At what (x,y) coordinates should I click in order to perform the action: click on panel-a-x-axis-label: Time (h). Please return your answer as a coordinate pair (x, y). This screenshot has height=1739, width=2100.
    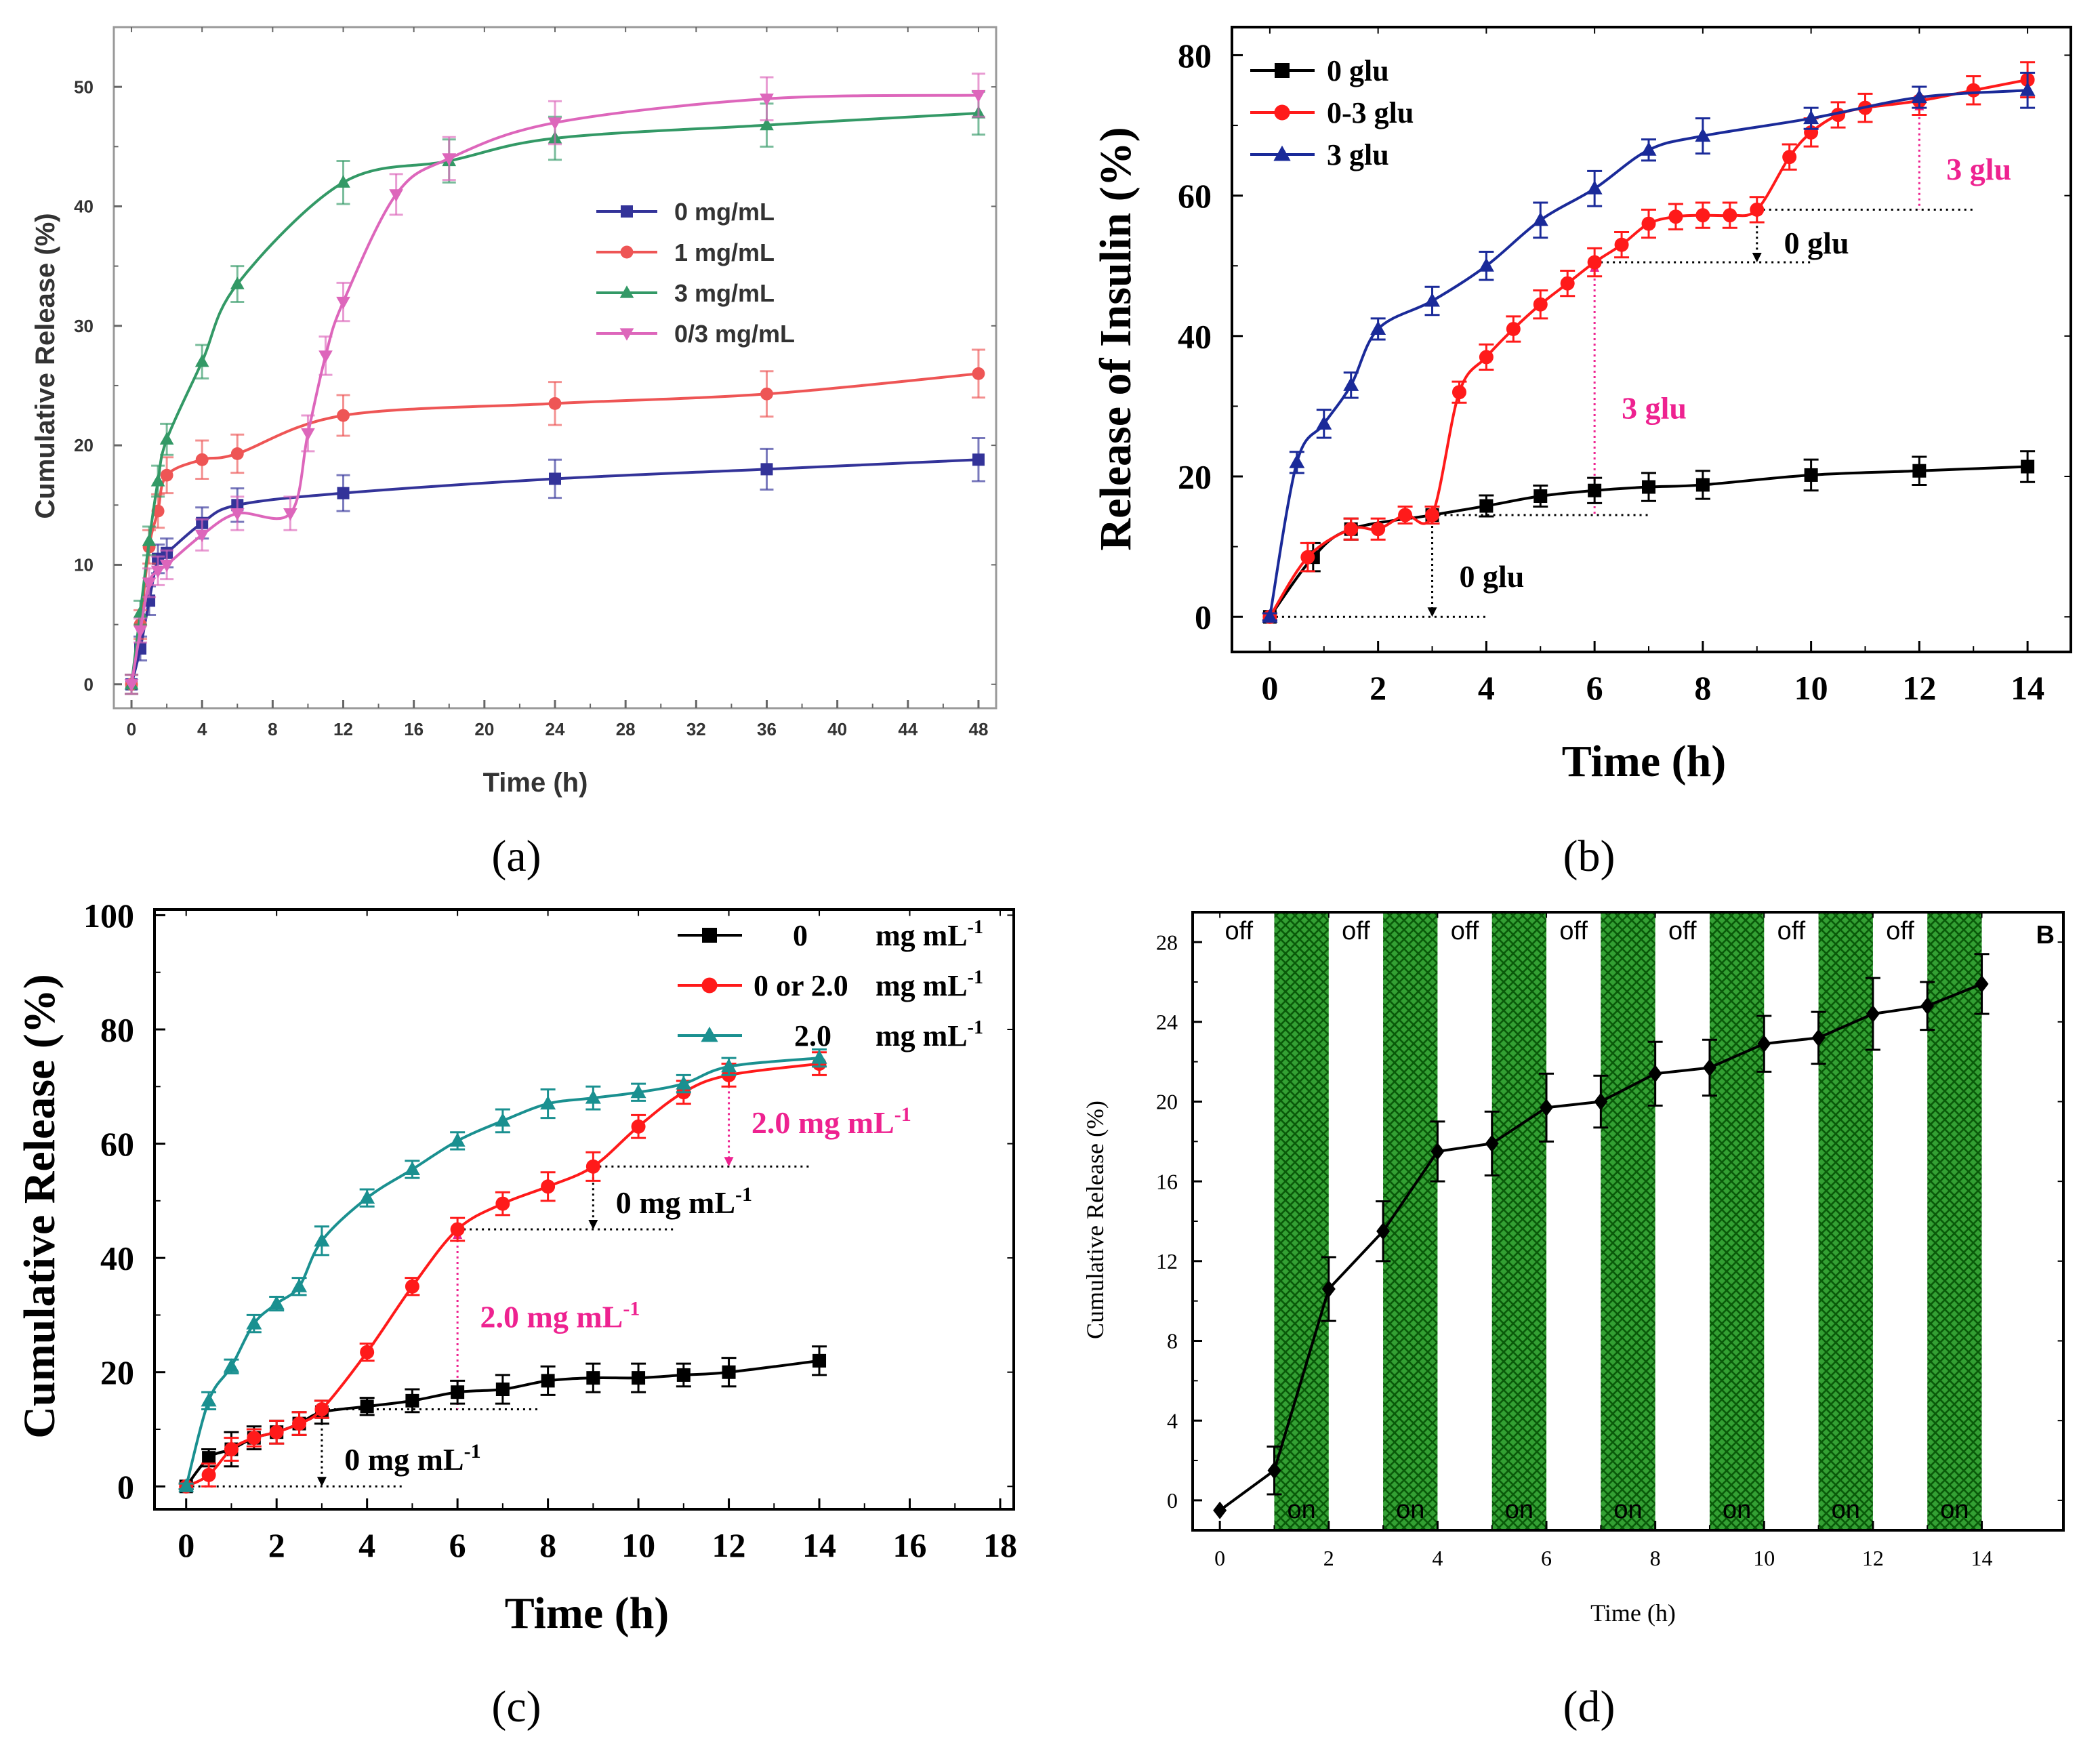
    Looking at the image, I should click on (535, 783).